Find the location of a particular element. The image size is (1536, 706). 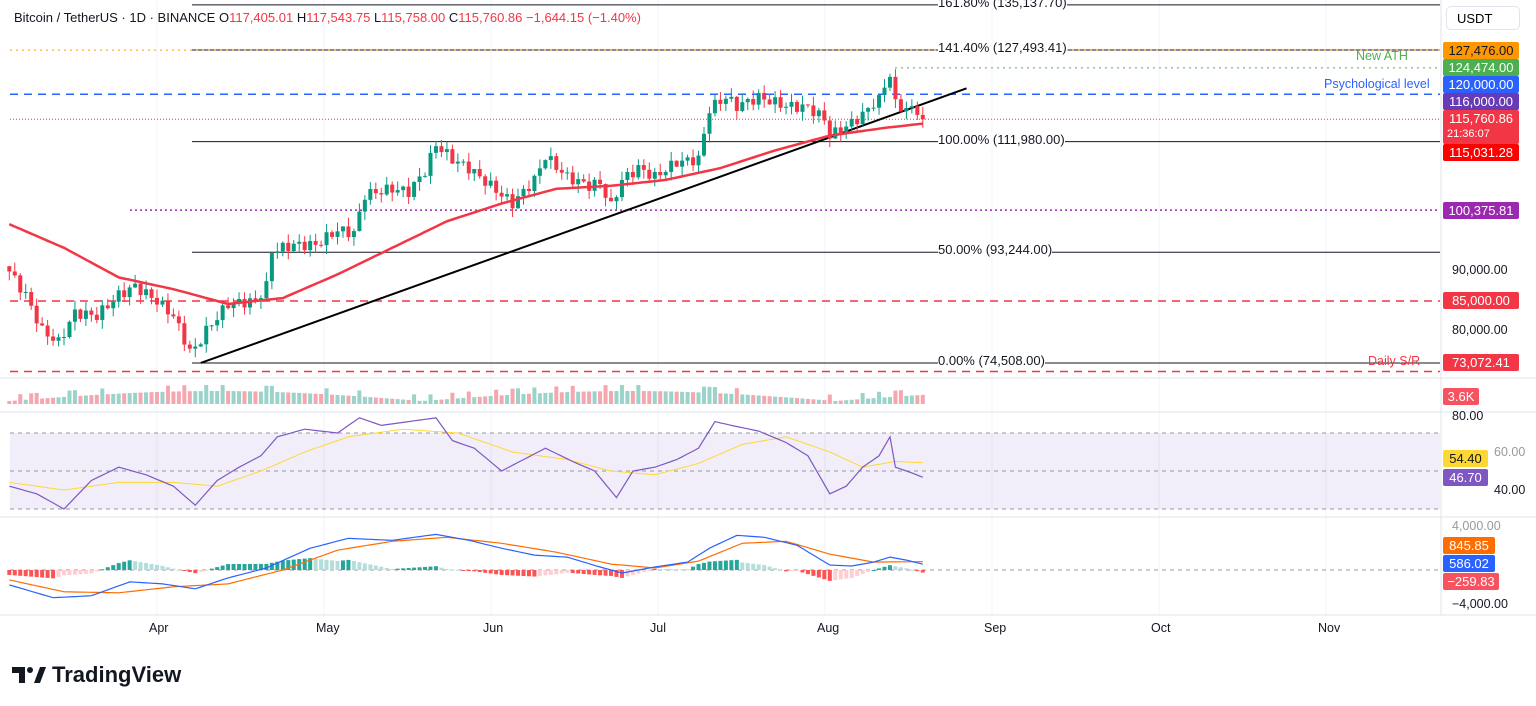

x-axis-label: Apr is located at coordinates (159, 628).